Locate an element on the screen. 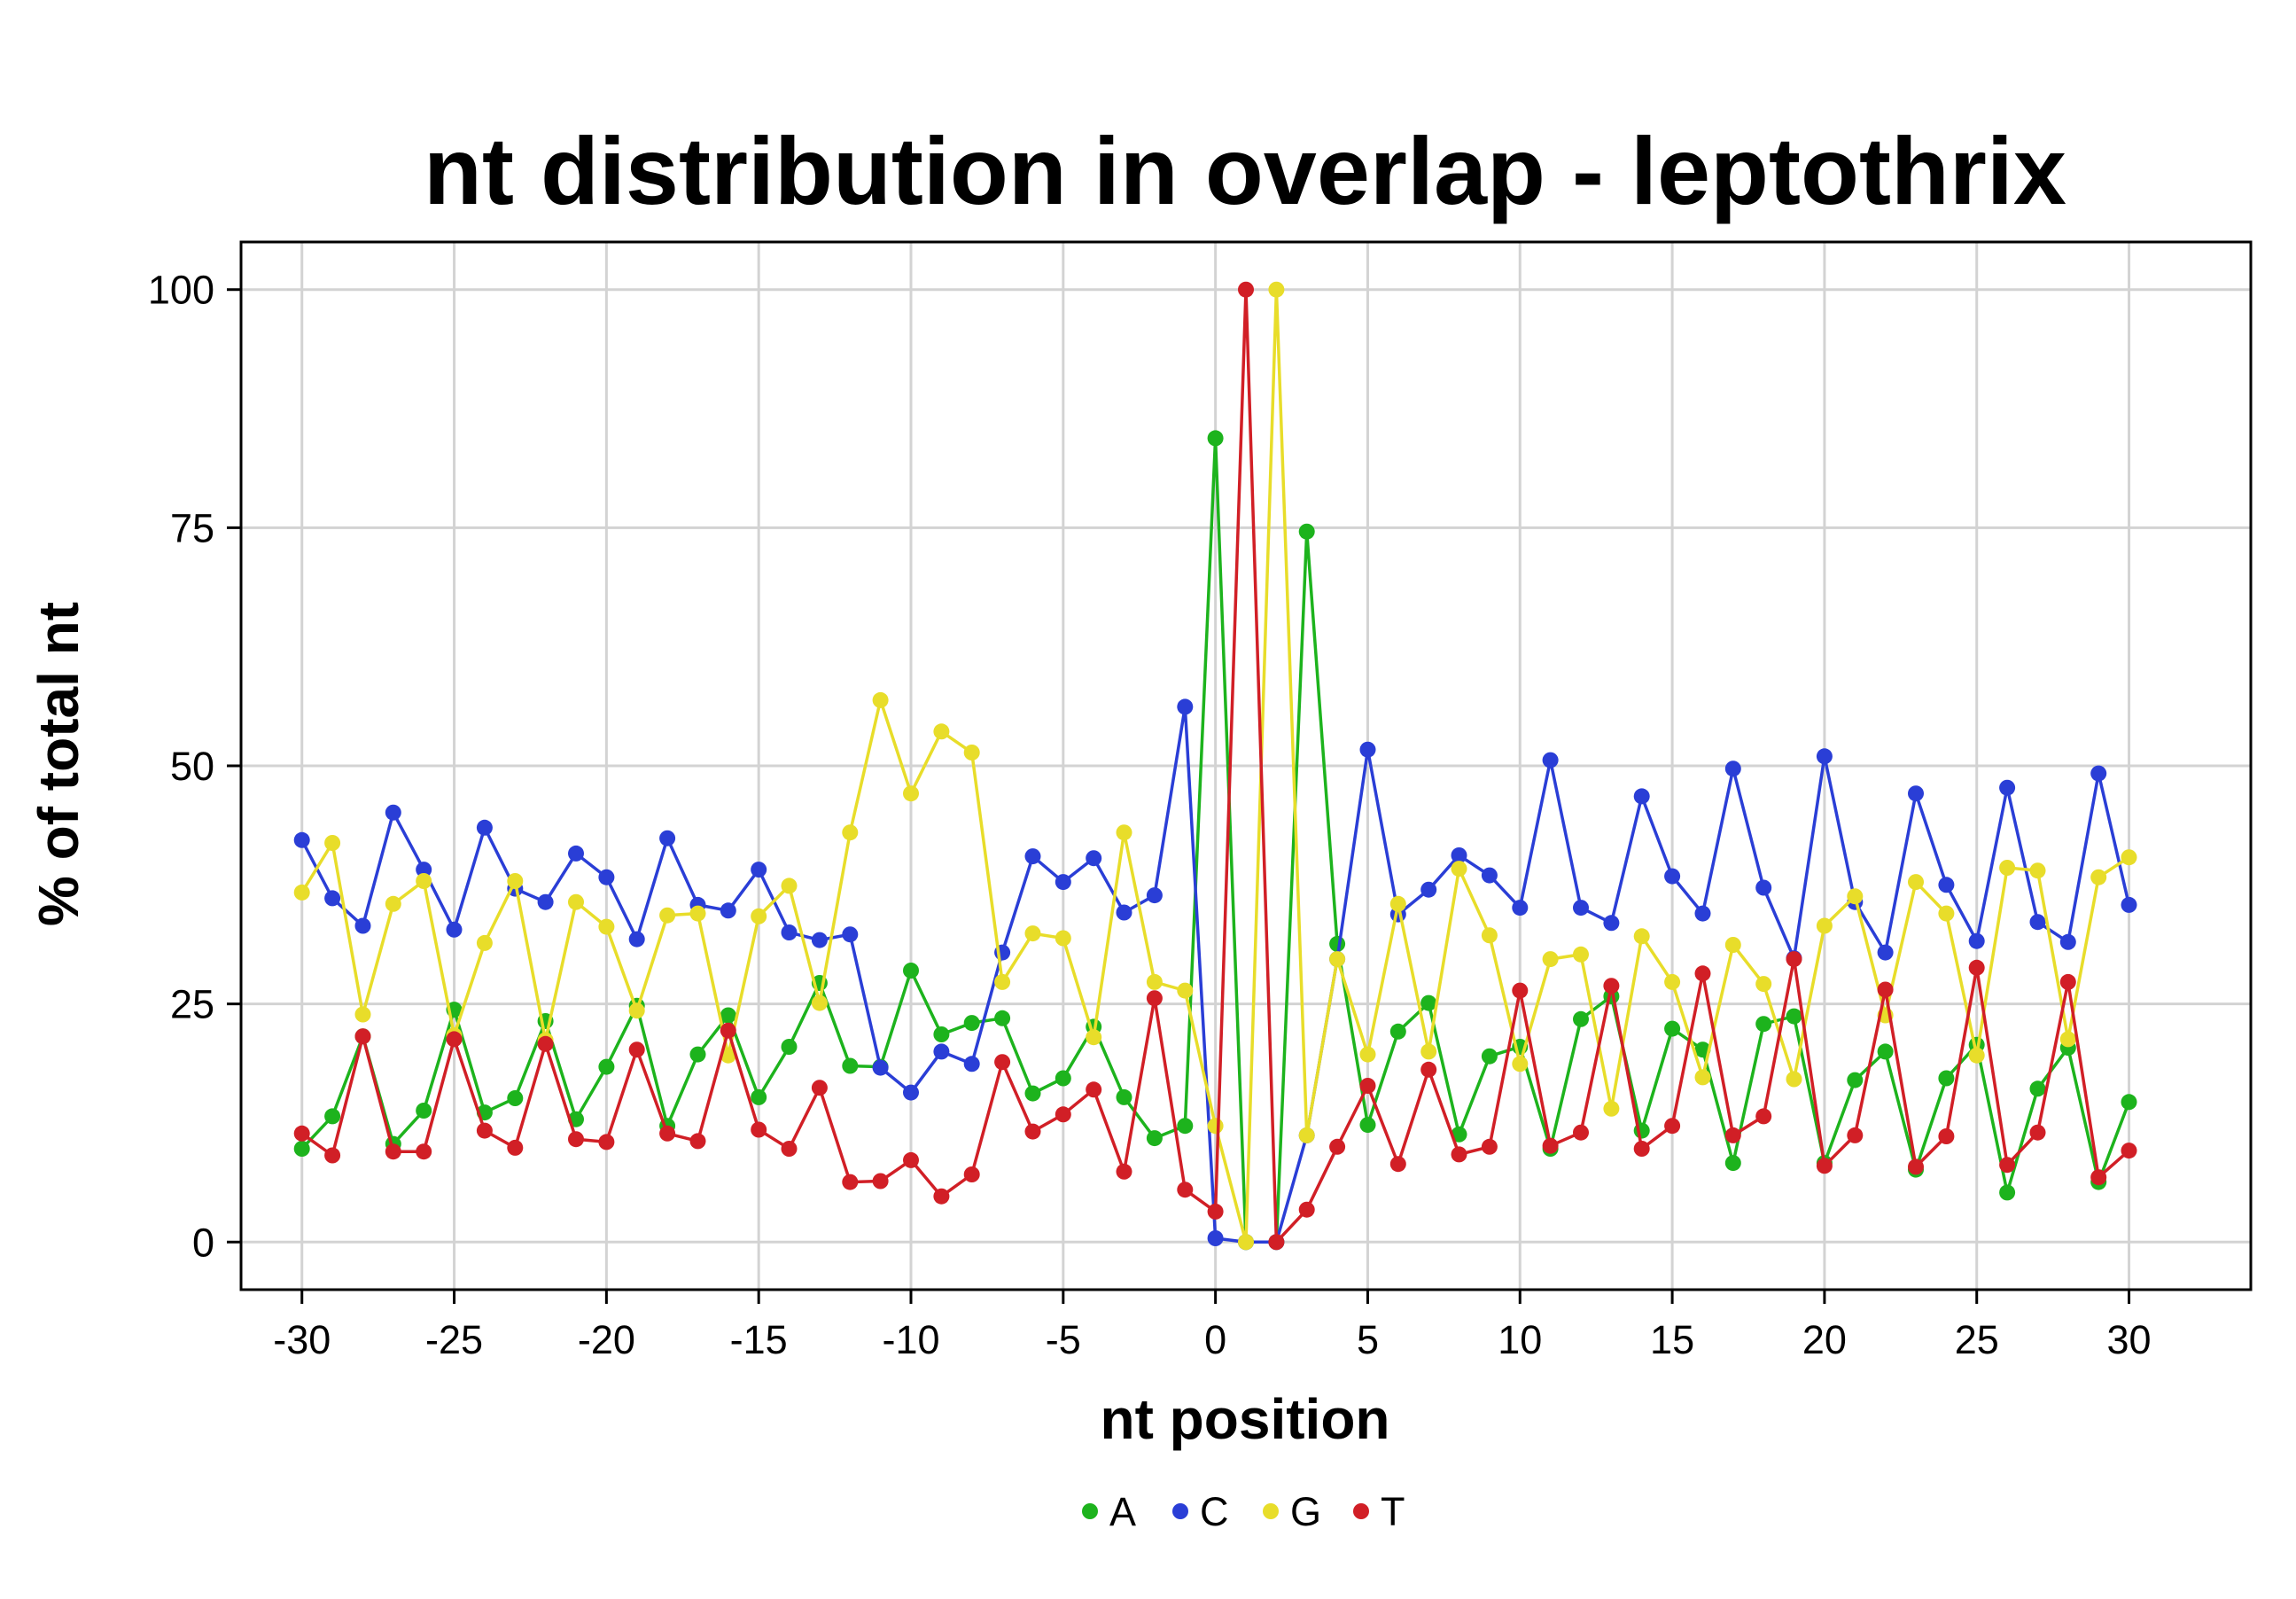  y-tick-label: 50 is located at coordinates (192, 766).